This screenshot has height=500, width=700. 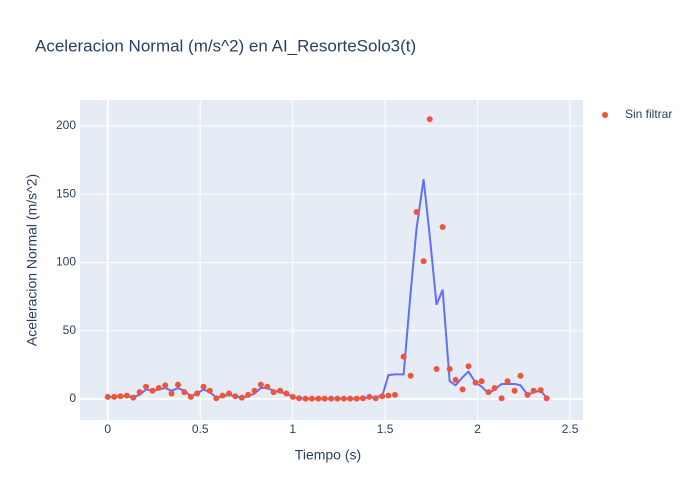 What do you see at coordinates (477, 429) in the screenshot?
I see `x-tick-label: 2` at bounding box center [477, 429].